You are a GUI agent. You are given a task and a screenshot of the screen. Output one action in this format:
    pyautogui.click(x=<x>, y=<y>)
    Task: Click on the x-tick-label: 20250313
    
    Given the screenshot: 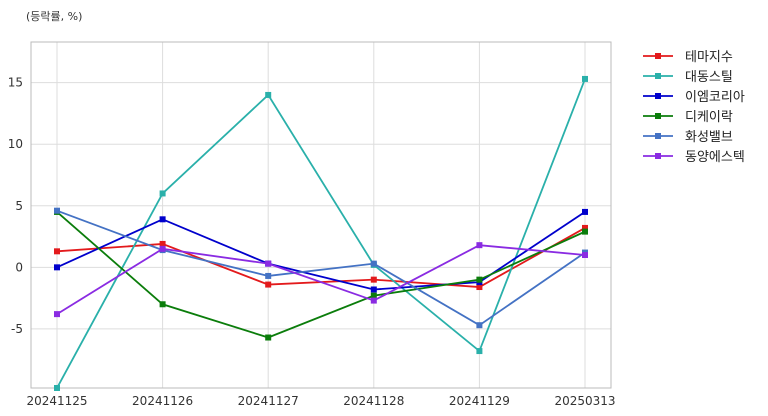 What is the action you would take?
    pyautogui.click(x=584, y=401)
    